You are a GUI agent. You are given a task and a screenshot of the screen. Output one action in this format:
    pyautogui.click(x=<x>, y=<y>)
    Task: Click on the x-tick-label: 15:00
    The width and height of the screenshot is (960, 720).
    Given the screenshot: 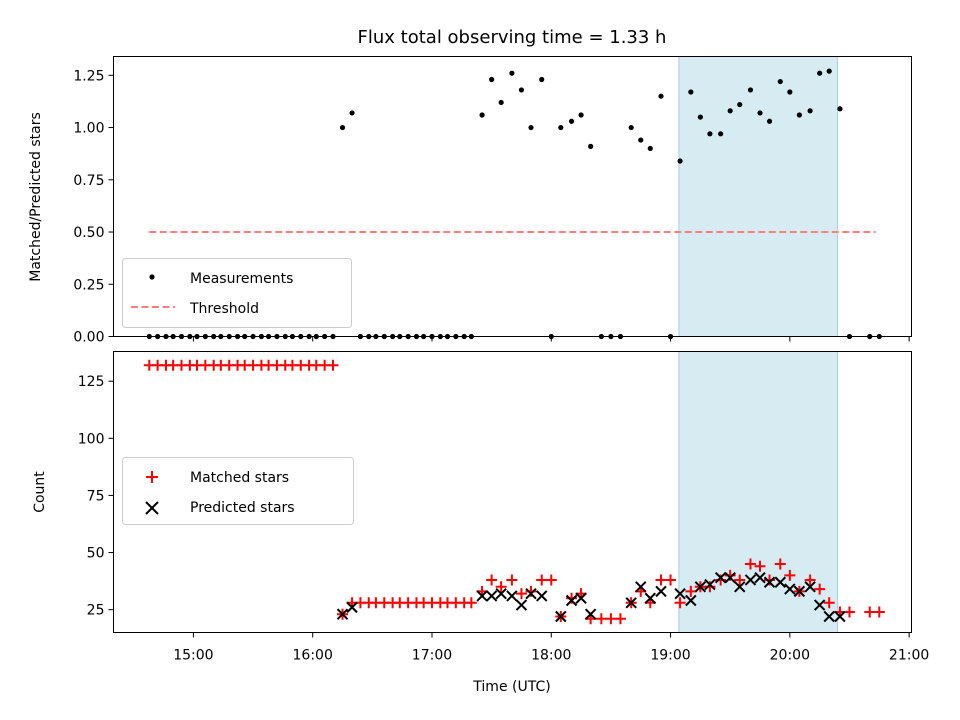 What is the action you would take?
    pyautogui.click(x=193, y=656)
    